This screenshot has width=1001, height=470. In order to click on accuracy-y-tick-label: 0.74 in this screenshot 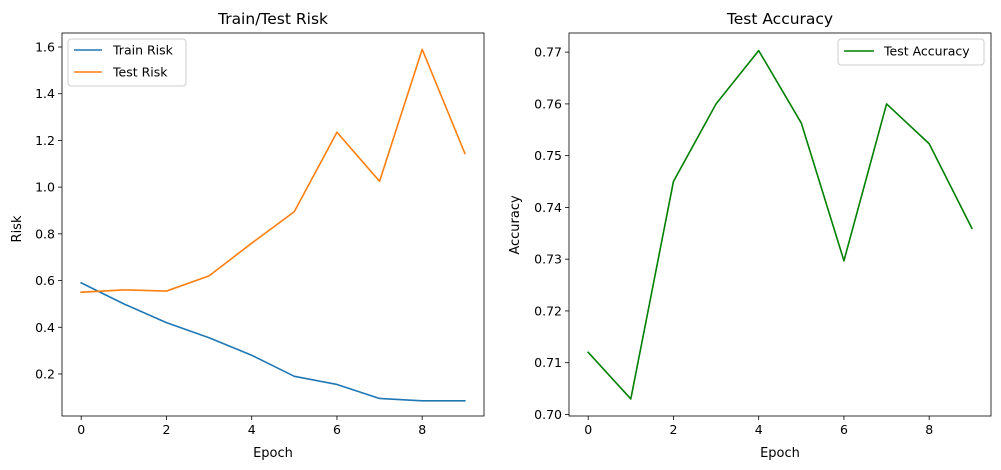, I will do `click(548, 207)`.